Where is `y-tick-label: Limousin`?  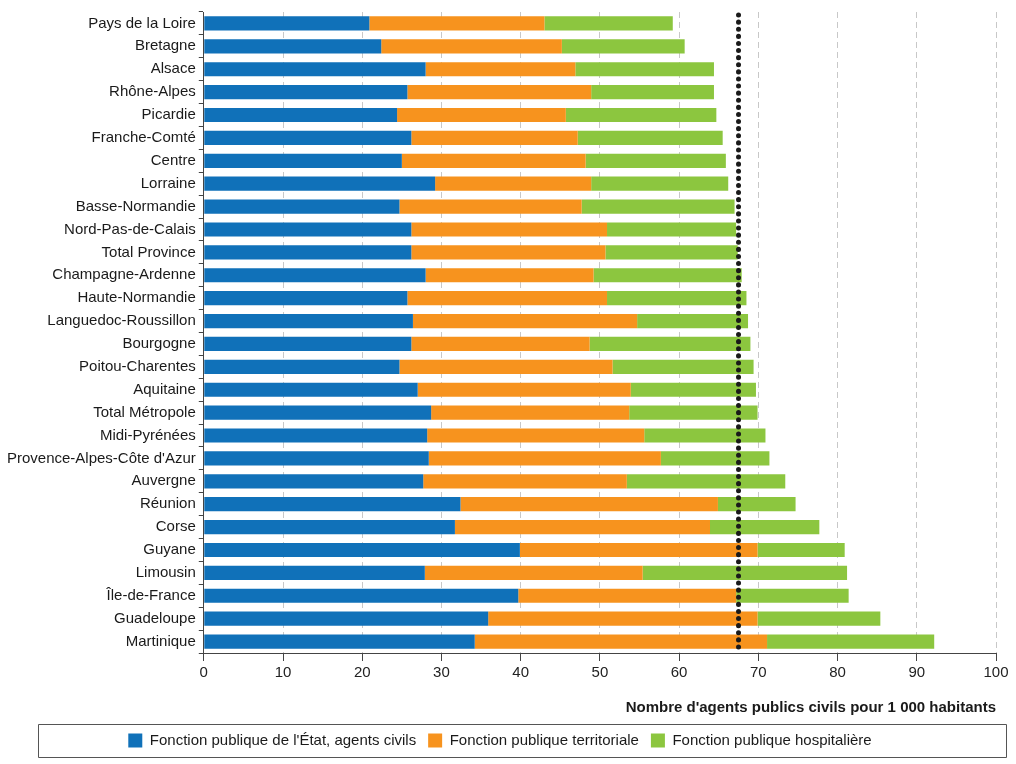 y-tick-label: Limousin is located at coordinates (165, 572).